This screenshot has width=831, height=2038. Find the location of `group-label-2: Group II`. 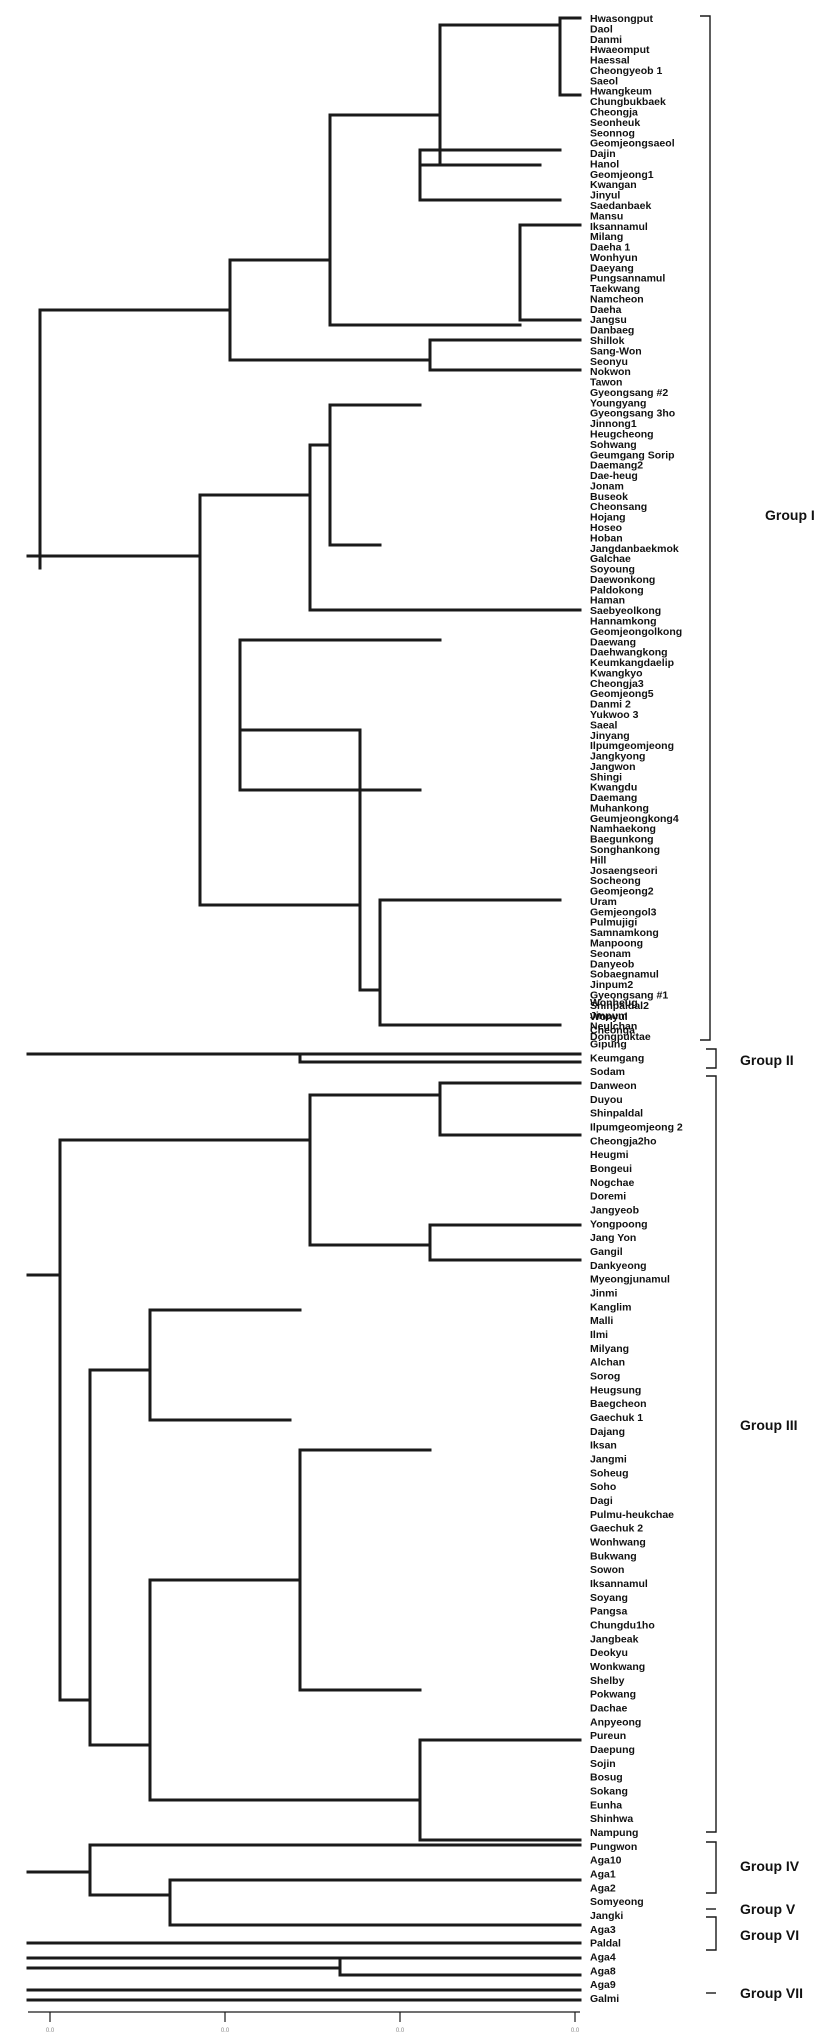

group-label-2: Group II is located at coordinates (767, 1060).